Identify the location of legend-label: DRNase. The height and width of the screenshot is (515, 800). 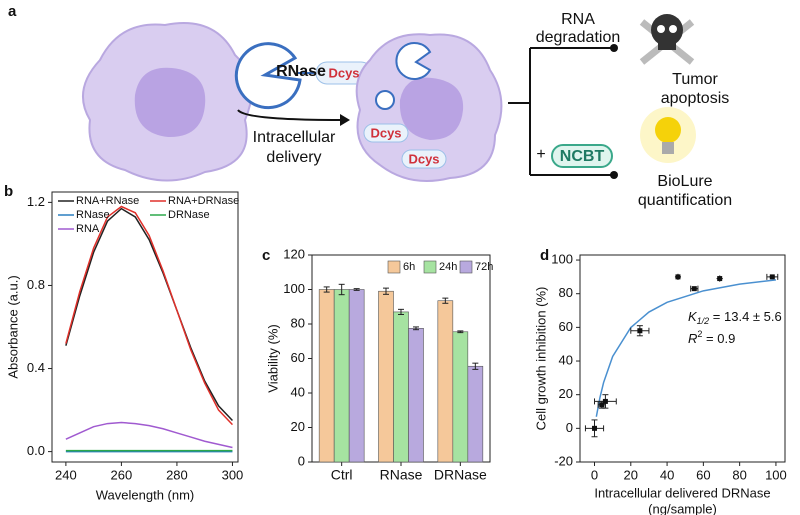
(189, 215).